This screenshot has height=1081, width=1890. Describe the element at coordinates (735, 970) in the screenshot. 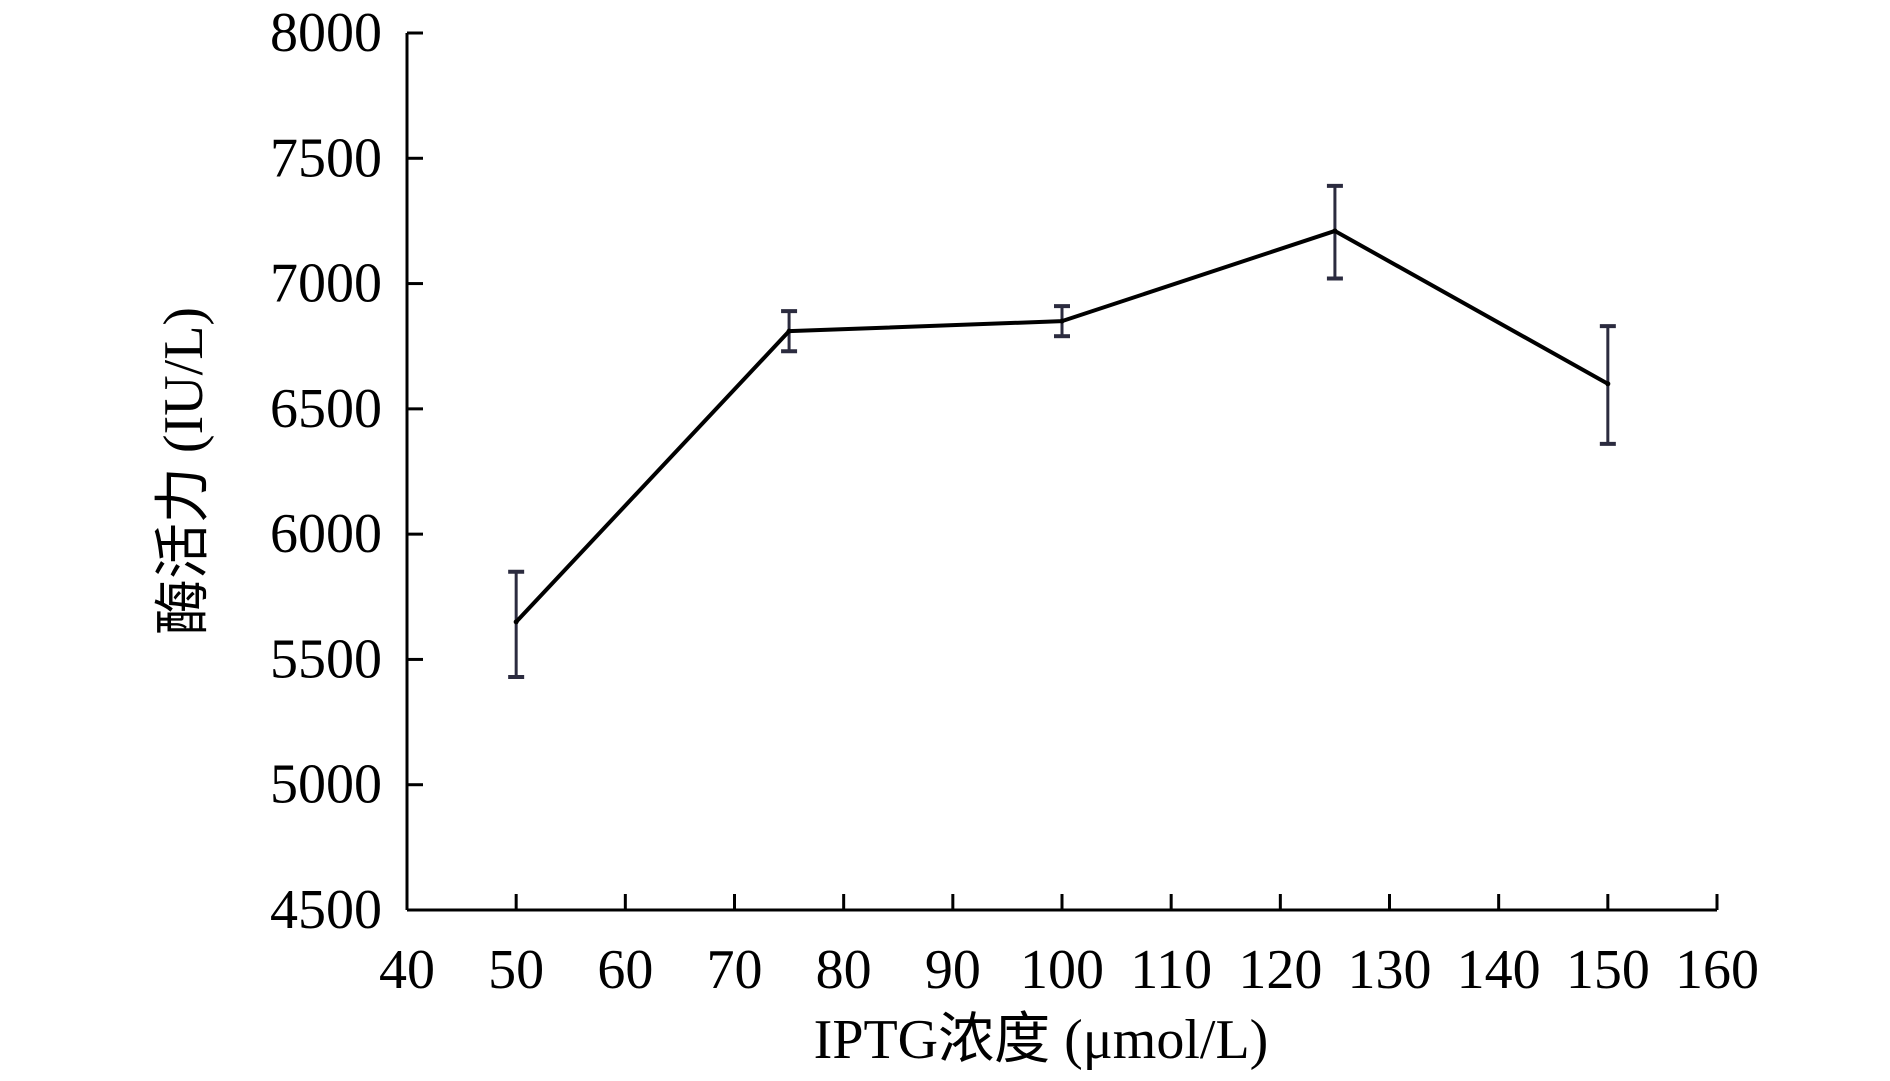

I see `x-tick-label: 70` at that location.